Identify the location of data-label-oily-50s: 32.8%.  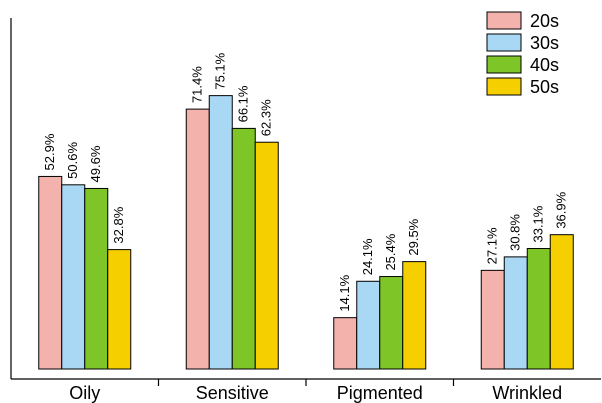
(118, 224).